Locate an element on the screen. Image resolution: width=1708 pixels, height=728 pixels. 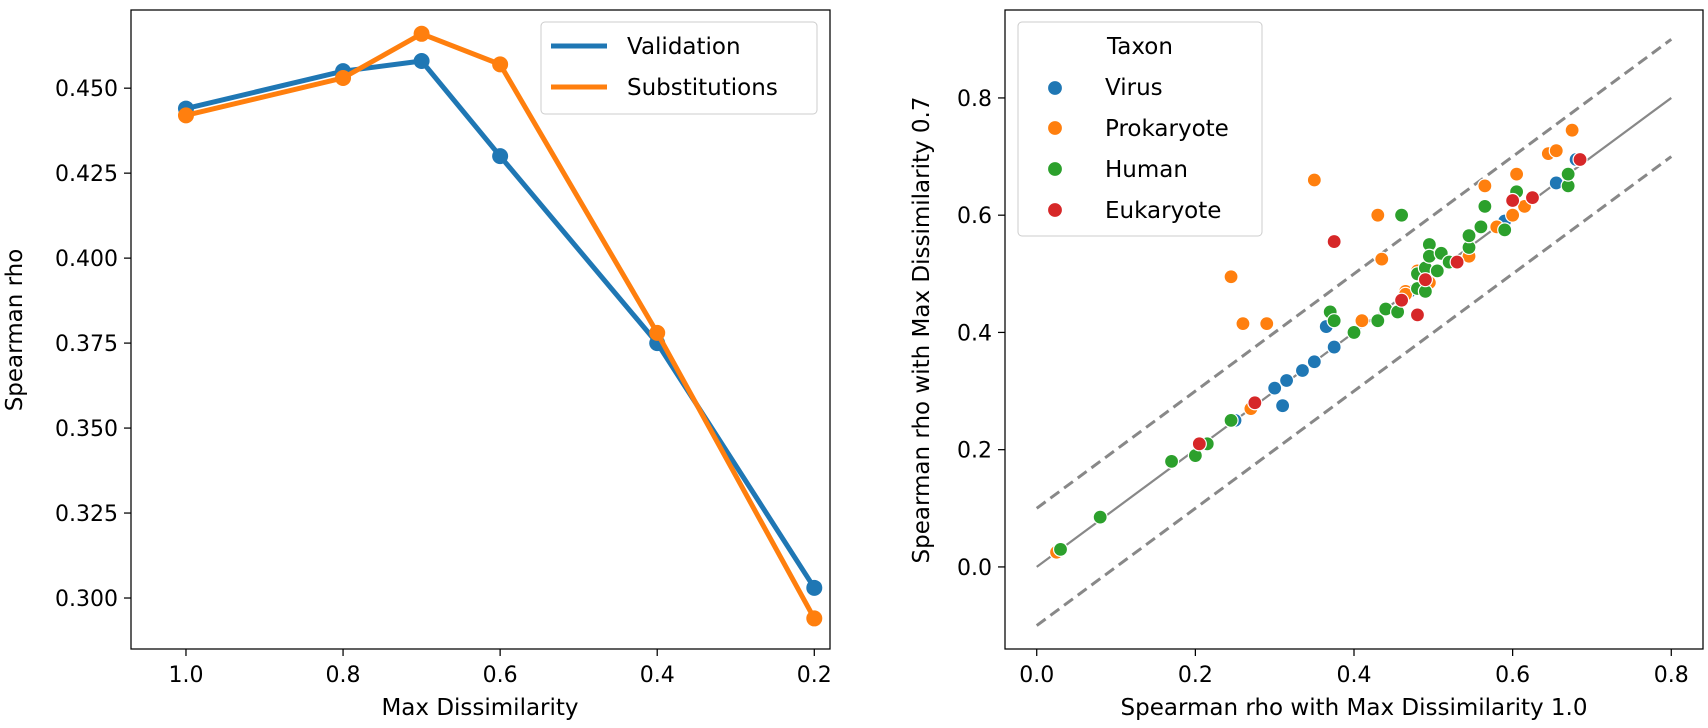
x-tick-label: 0.0 is located at coordinates (1036, 675).